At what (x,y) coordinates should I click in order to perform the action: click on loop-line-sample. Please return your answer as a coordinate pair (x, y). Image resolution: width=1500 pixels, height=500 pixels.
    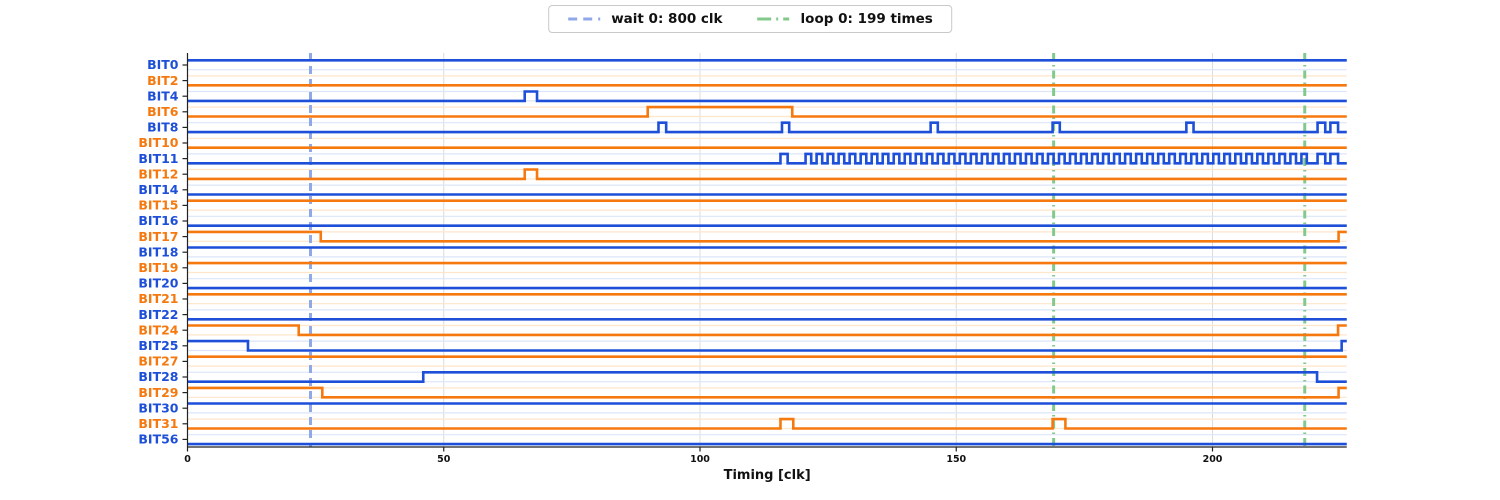
    Looking at the image, I should click on (773, 19).